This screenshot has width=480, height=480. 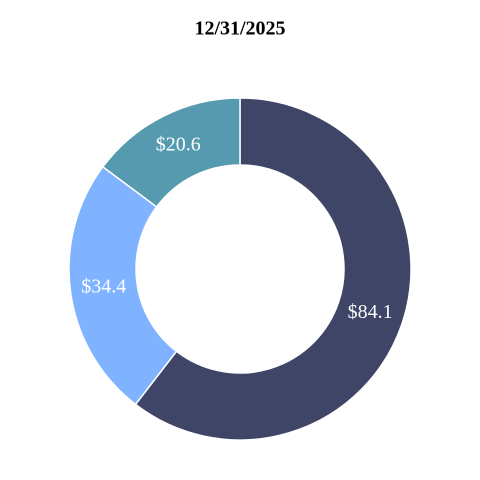 What do you see at coordinates (239, 29) in the screenshot?
I see `chart-title: 12/31/2025` at bounding box center [239, 29].